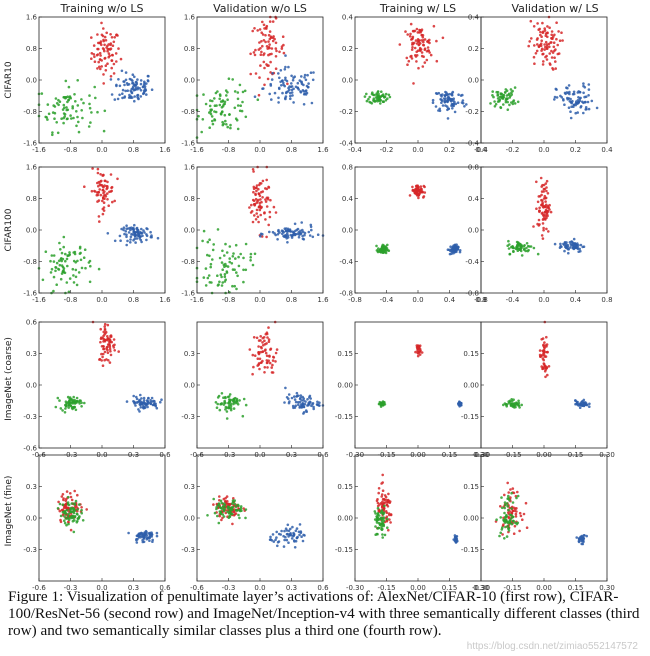 The height and width of the screenshot is (656, 650). I want to click on scatter-panel: -0.30 -0.15 0.00 0.15 0.300.150.00-0.15, so click(412, 523).